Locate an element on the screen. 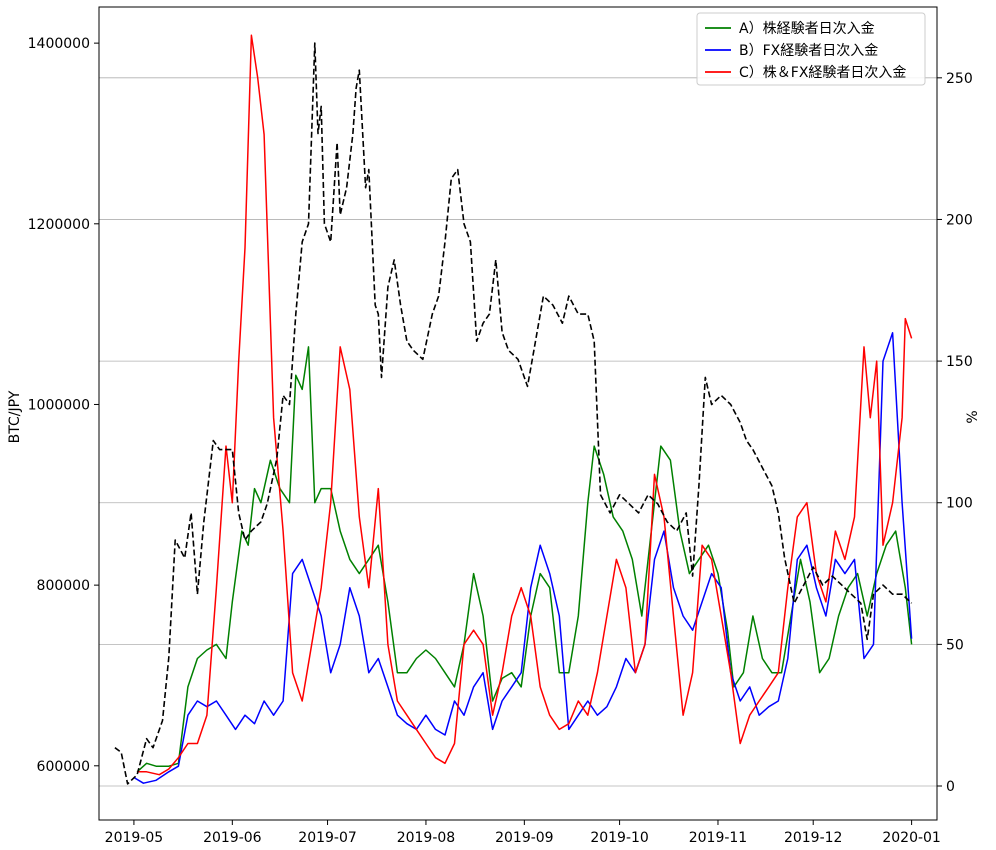 This screenshot has height=850, width=996. x-tick-label: 2019-10 is located at coordinates (619, 838).